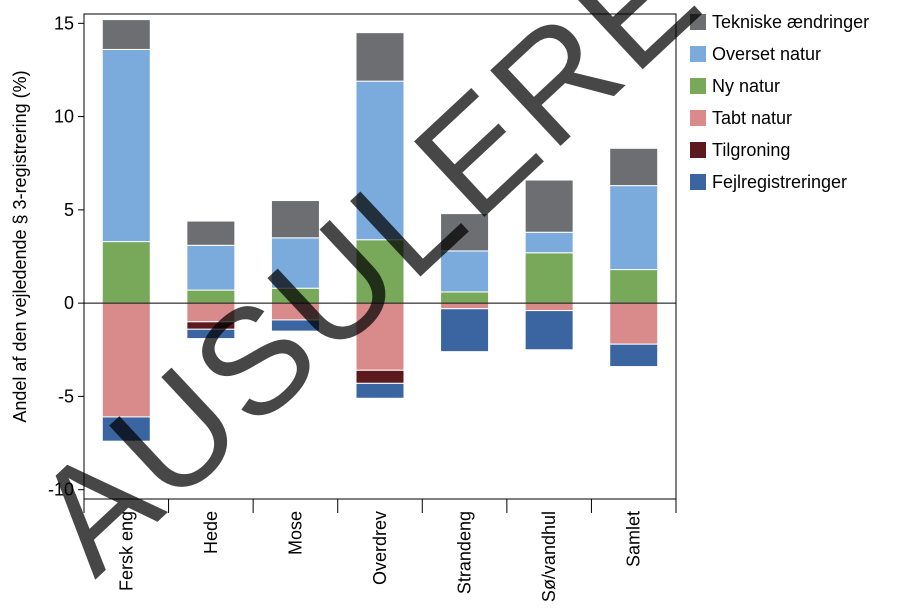  Describe the element at coordinates (634, 539) in the screenshot. I see `x-tick-label: Samlet` at that location.